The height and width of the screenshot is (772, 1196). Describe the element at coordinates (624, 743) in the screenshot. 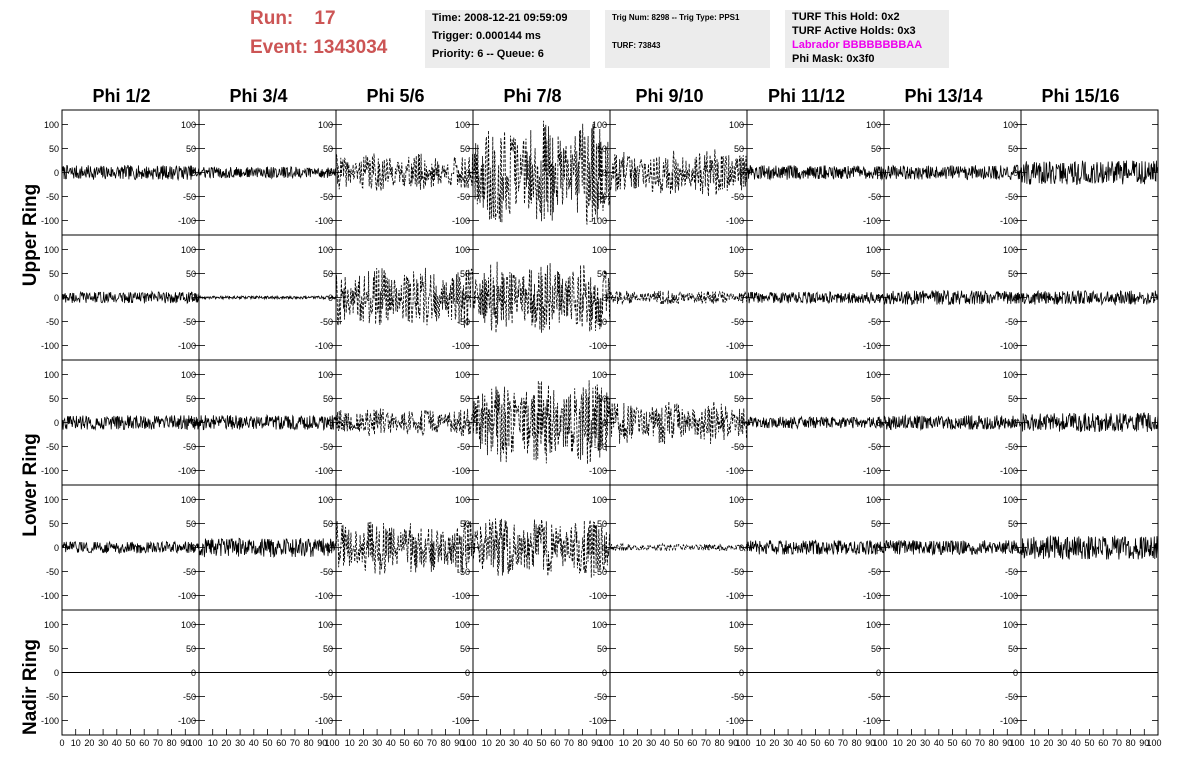

I see `x-tick-label: 10` at that location.